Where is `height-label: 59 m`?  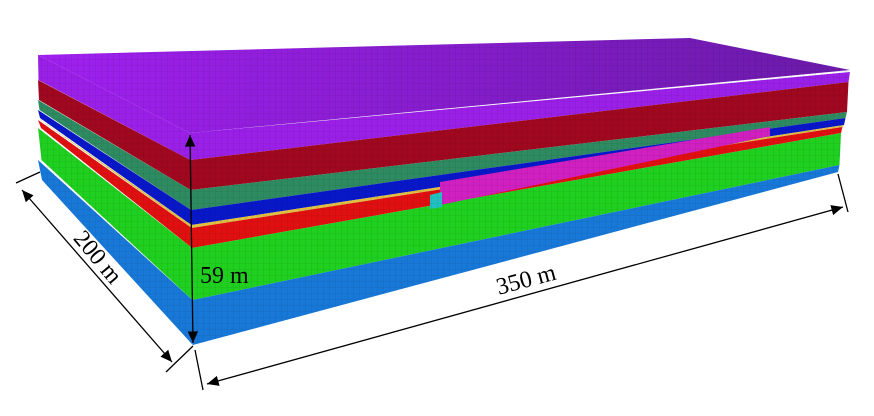
height-label: 59 m is located at coordinates (224, 276).